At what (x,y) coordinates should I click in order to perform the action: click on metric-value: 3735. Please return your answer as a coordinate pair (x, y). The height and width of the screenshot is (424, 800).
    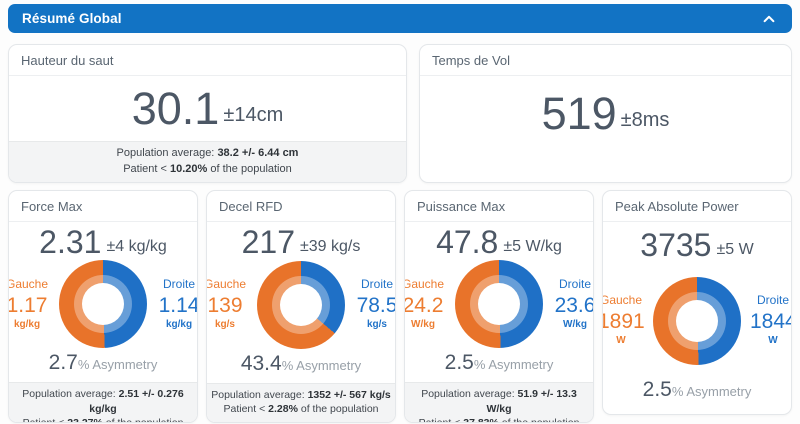
    Looking at the image, I should click on (676, 245).